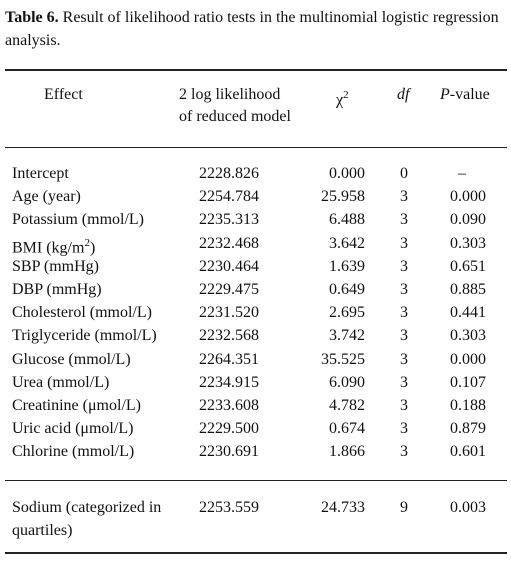 Image resolution: width=511 pixels, height=562 pixels. What do you see at coordinates (468, 405) in the screenshot?
I see `cell-p-value: 0.188` at bounding box center [468, 405].